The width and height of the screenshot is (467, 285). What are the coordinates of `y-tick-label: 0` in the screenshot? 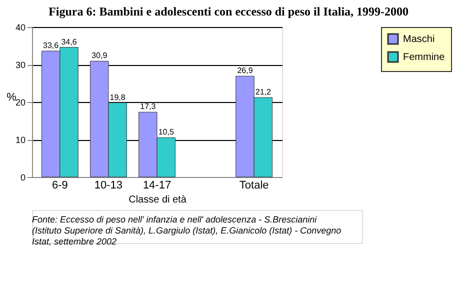 It's located at (23, 177).